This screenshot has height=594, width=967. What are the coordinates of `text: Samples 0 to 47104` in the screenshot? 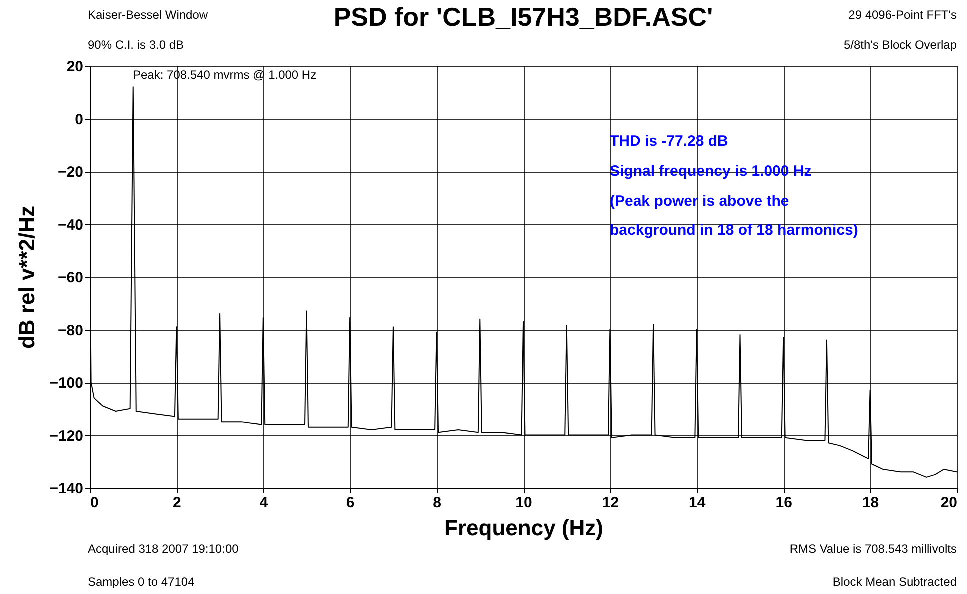 It's located at (142, 582).